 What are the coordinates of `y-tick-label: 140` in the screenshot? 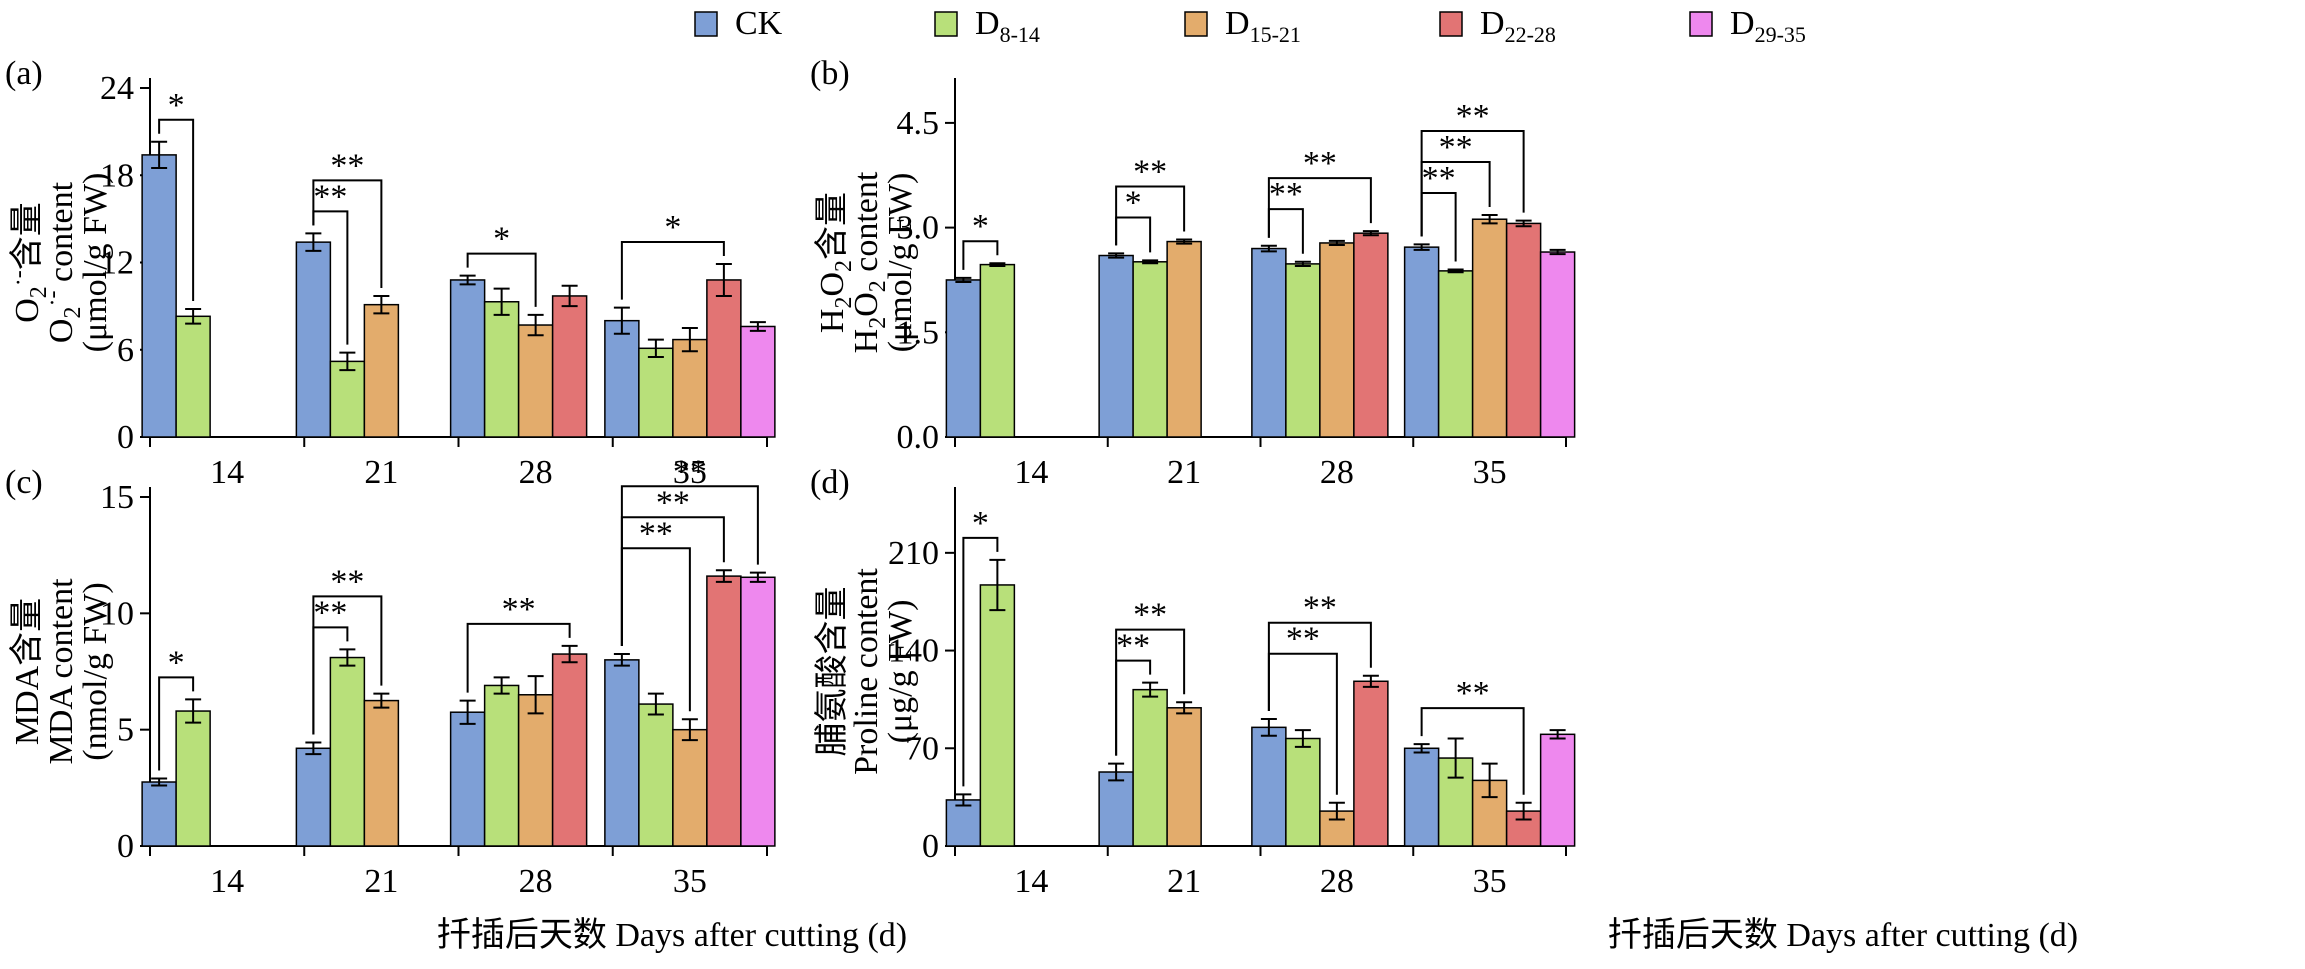 It's located at (913, 651).